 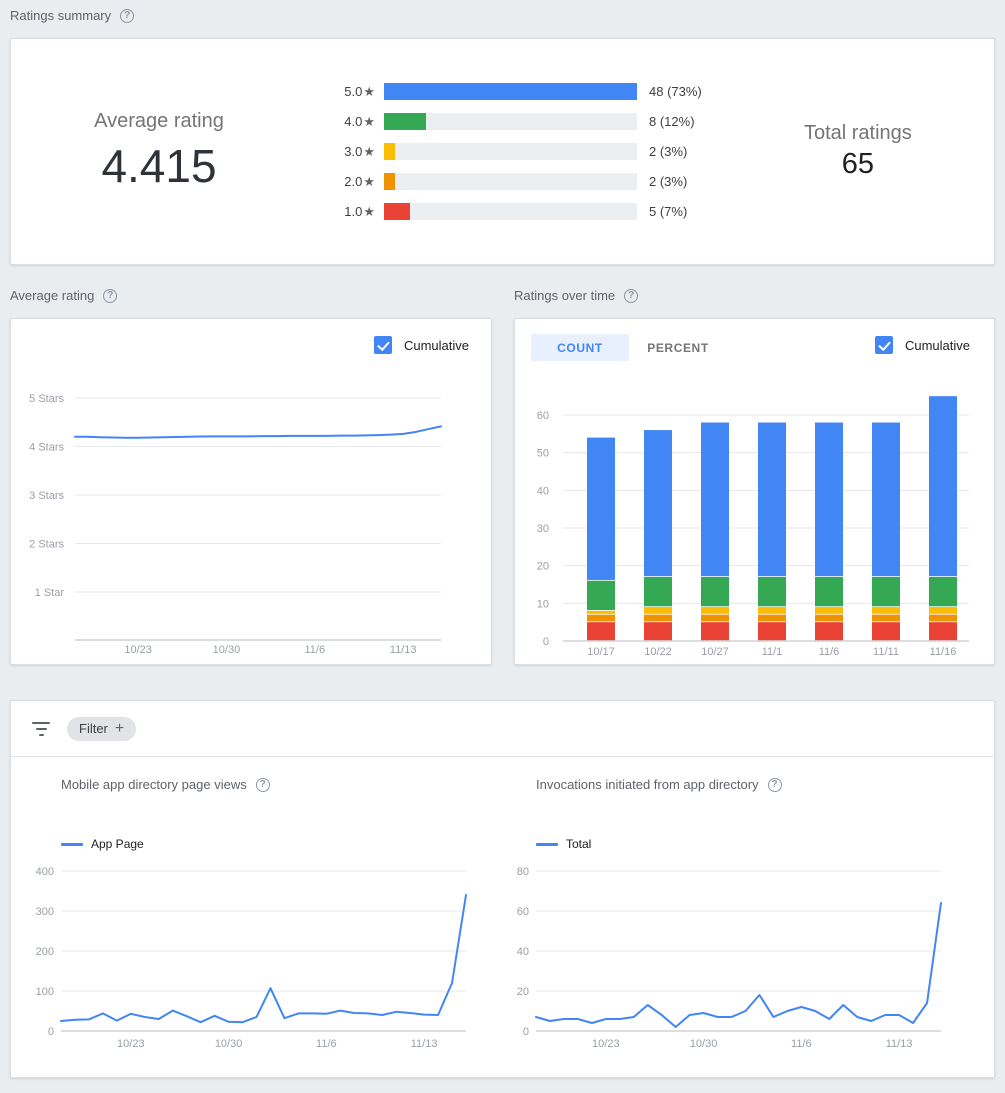 I want to click on filter-list-icon, so click(x=41, y=728).